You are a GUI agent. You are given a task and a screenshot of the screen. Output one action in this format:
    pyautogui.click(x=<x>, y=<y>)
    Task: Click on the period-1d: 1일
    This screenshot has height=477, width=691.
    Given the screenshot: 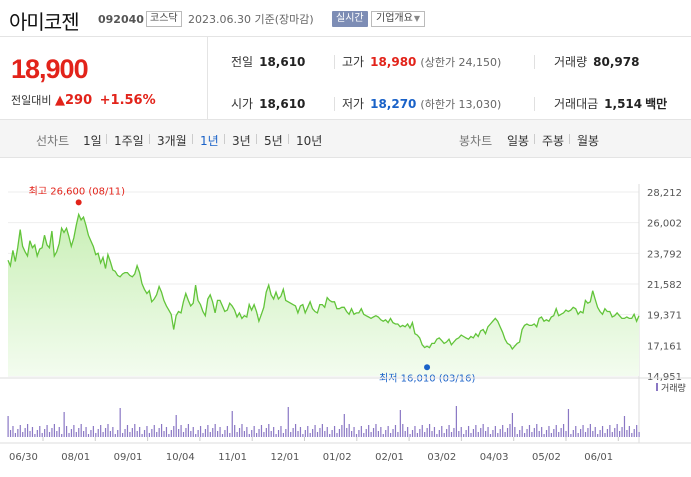 What is the action you would take?
    pyautogui.click(x=92, y=141)
    